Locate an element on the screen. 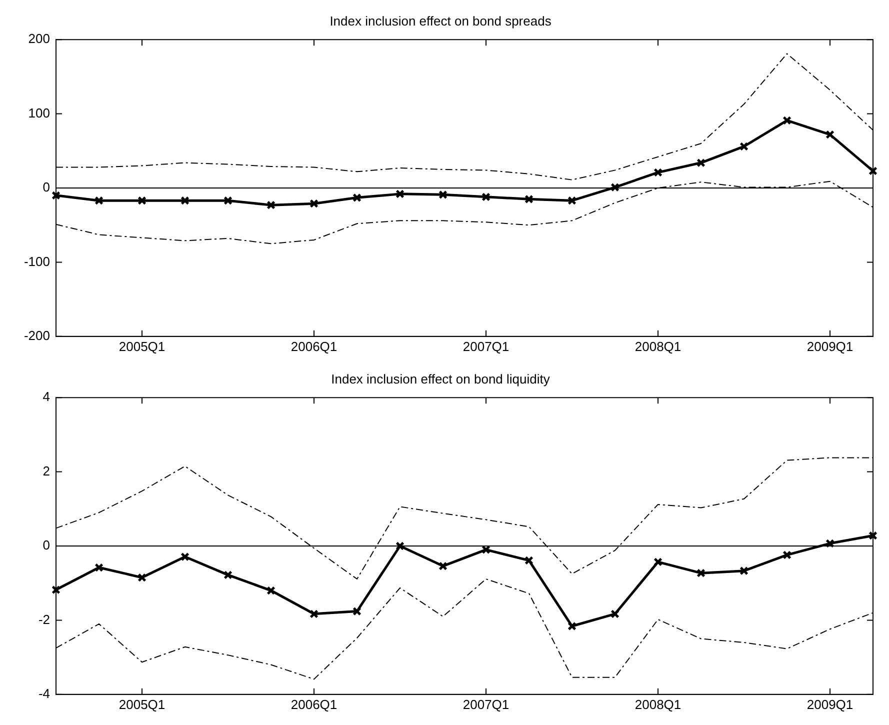  y-tick-label: -2 is located at coordinates (44, 619).